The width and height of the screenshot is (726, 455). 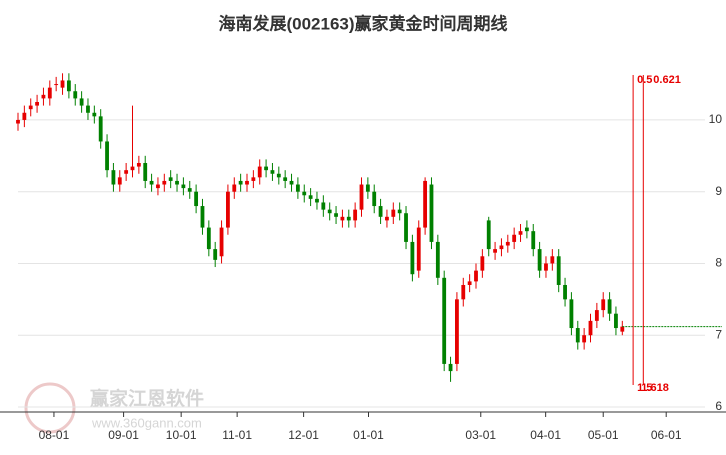 What do you see at coordinates (718, 263) in the screenshot?
I see `y-tick-label: 8` at bounding box center [718, 263].